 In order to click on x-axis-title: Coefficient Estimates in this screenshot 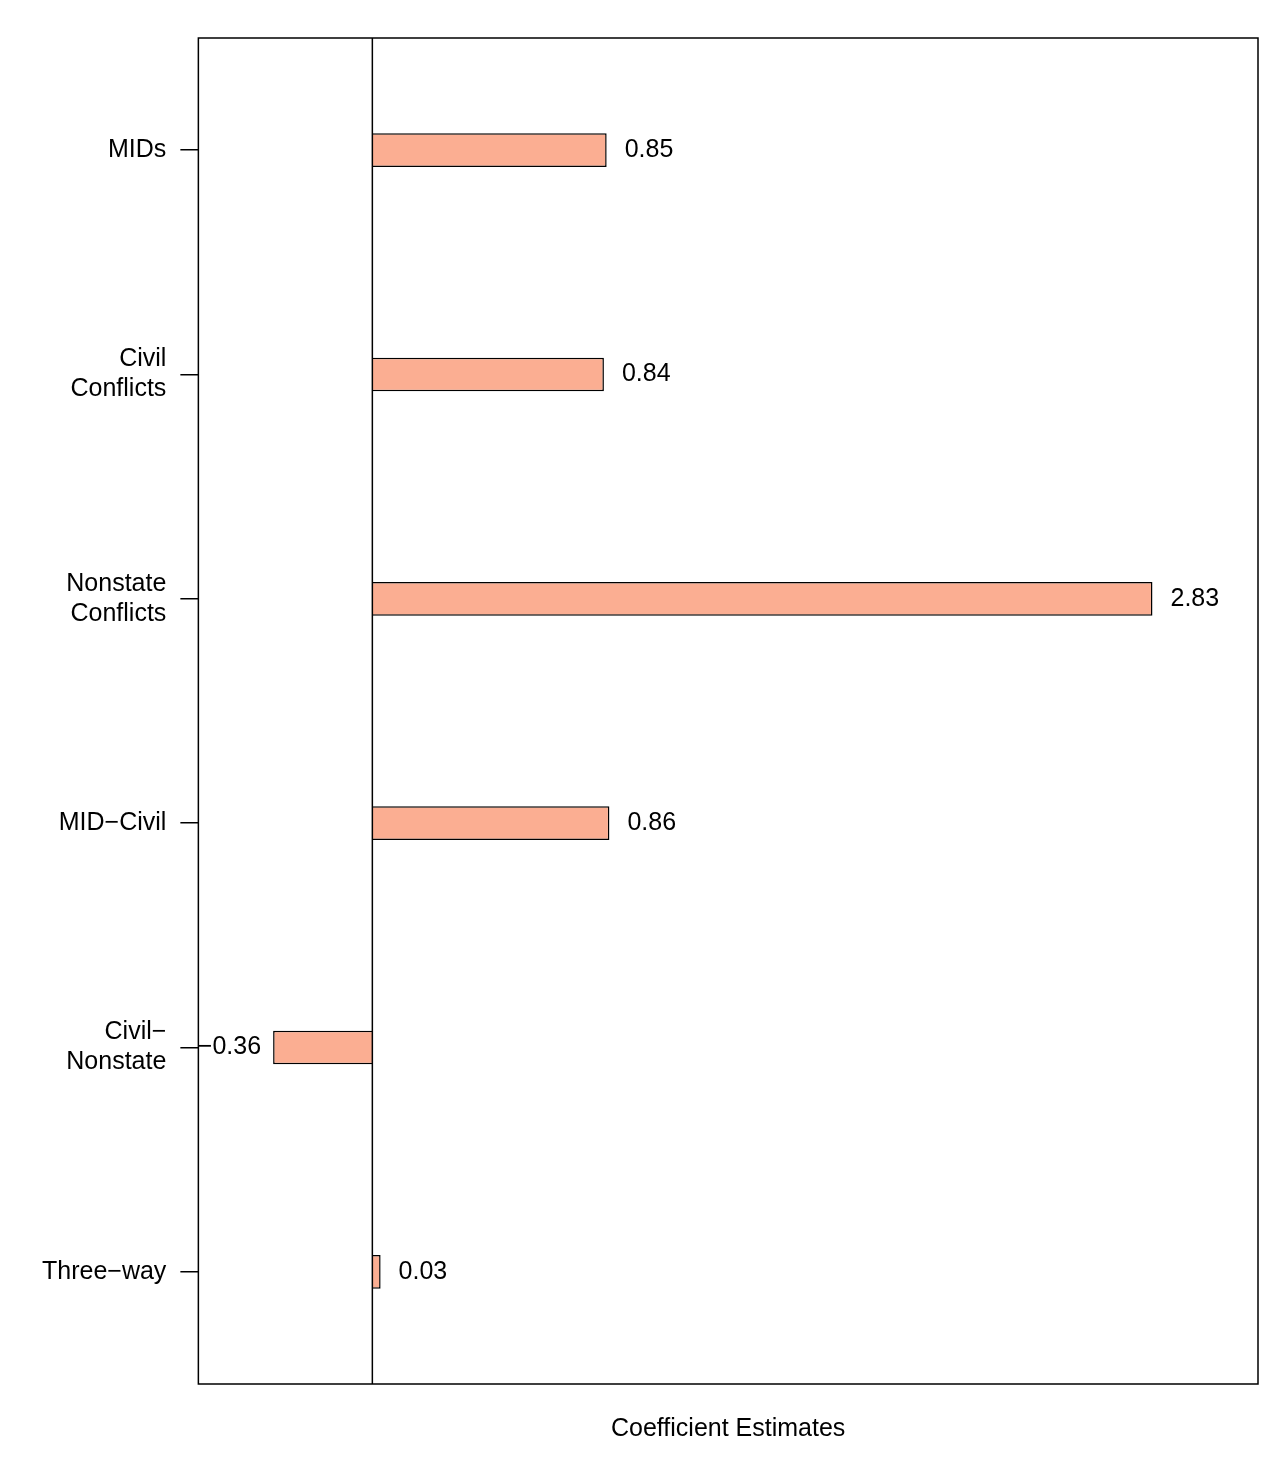, I will do `click(728, 1426)`.